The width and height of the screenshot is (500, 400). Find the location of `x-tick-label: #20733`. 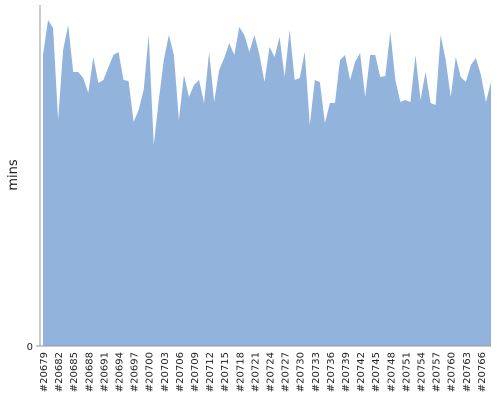

x-tick-label: #20733 is located at coordinates (316, 372).